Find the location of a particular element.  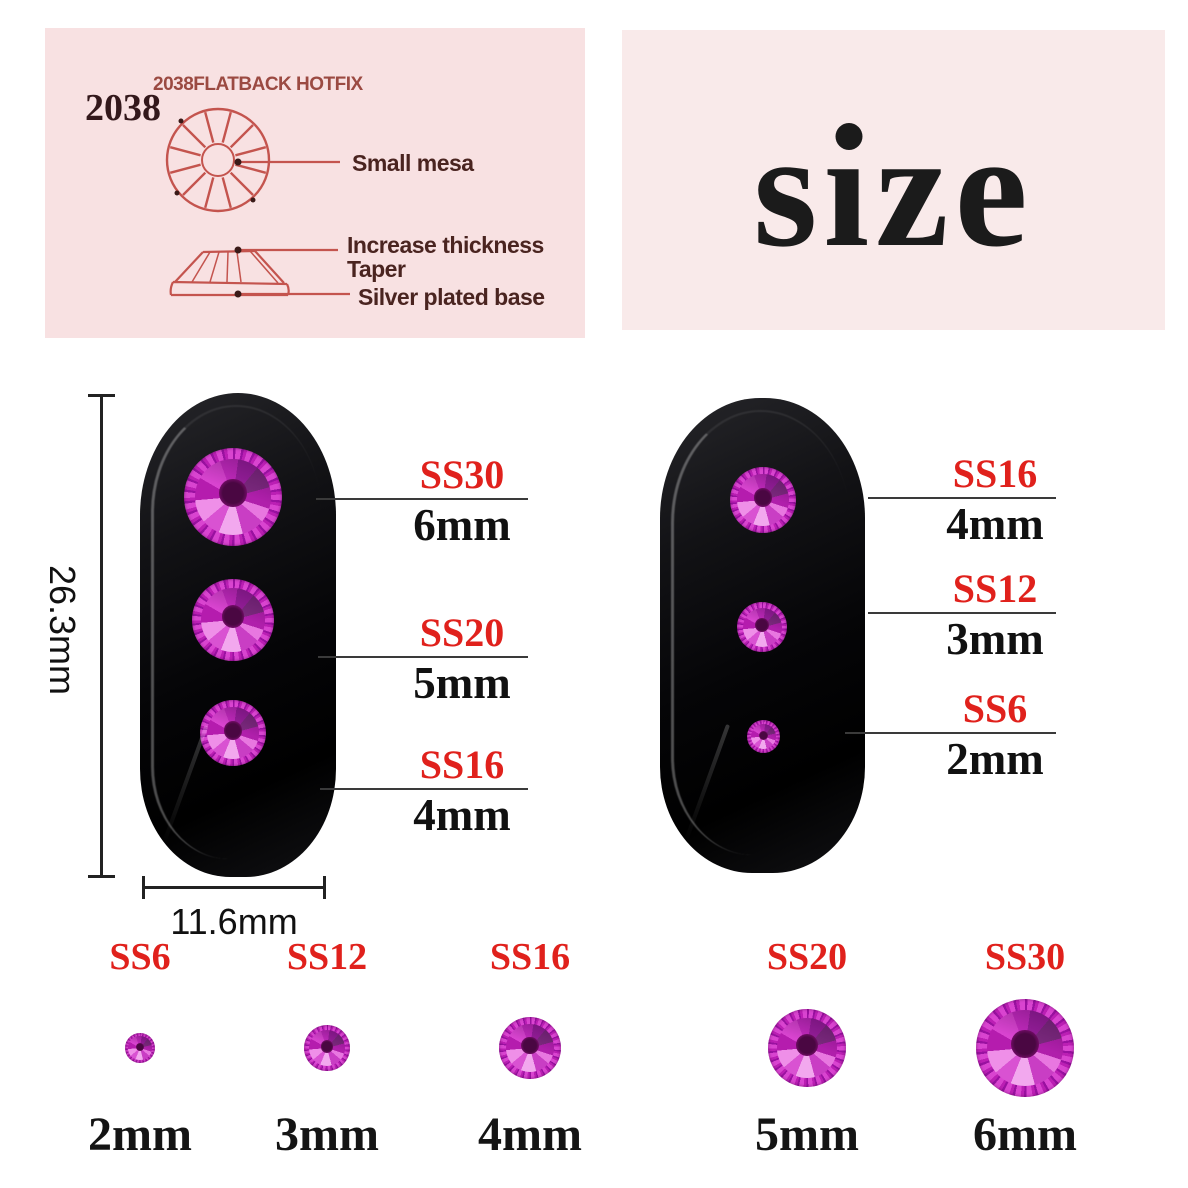

label-silver-plated-base: Silver plated base is located at coordinates (451, 297).